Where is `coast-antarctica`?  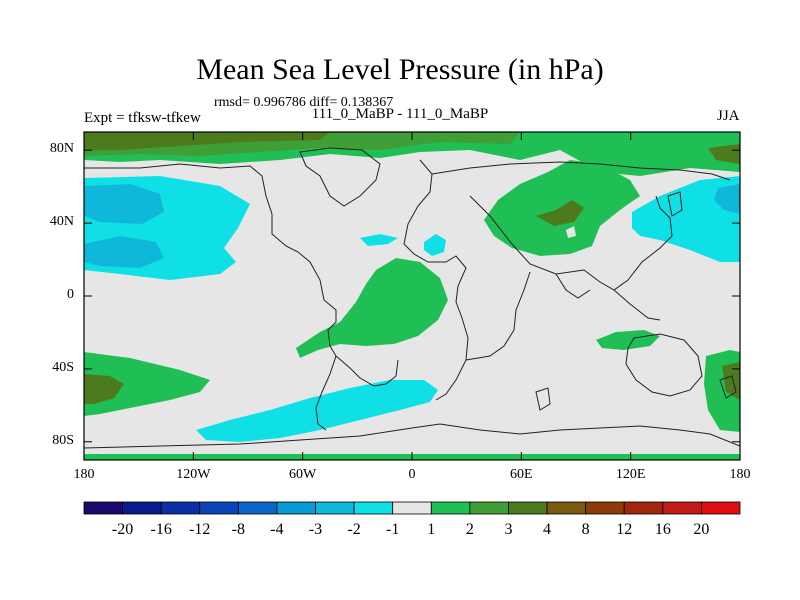 coast-antarctica is located at coordinates (412, 436).